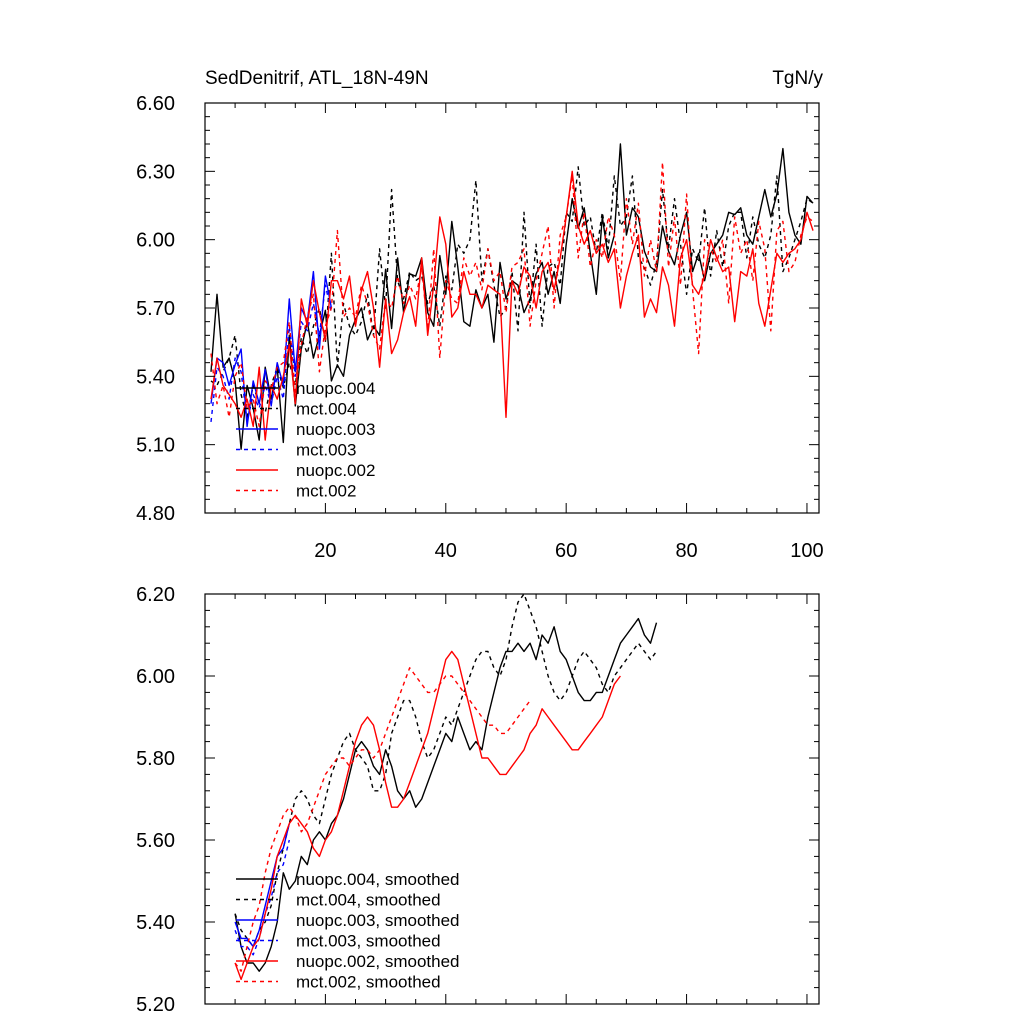  Describe the element at coordinates (155, 241) in the screenshot. I see `top-ytick-label: 6.00` at that location.